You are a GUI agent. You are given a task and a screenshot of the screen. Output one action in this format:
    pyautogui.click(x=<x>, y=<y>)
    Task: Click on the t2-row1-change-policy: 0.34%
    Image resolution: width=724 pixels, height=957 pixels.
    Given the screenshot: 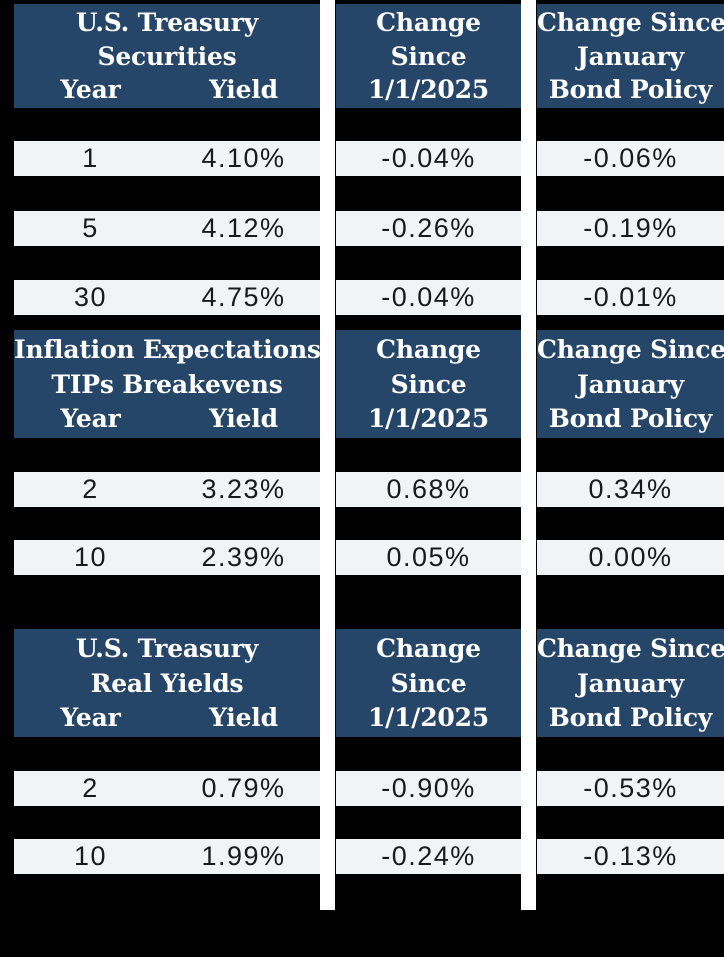 What is the action you would take?
    pyautogui.click(x=630, y=489)
    